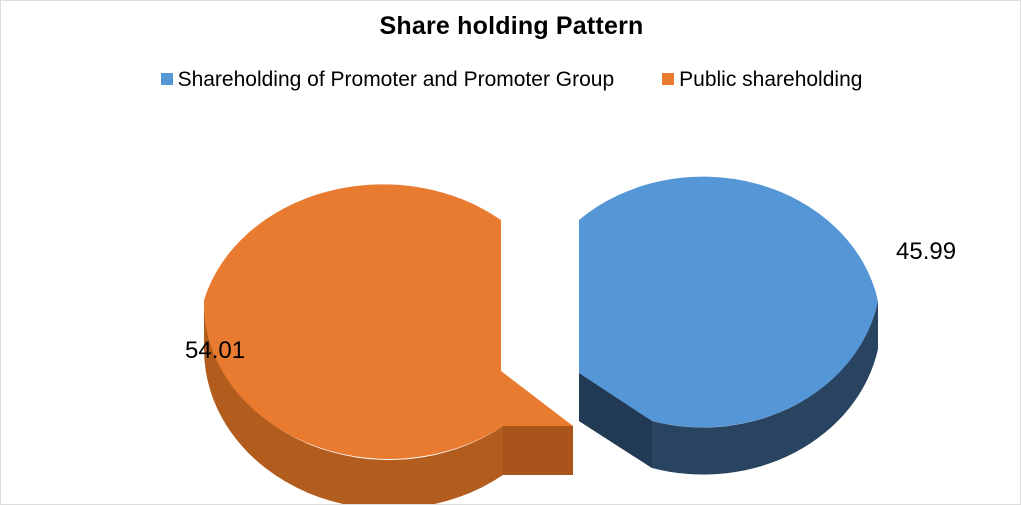  I want to click on legend-swatch-orange-icon, so click(668, 79).